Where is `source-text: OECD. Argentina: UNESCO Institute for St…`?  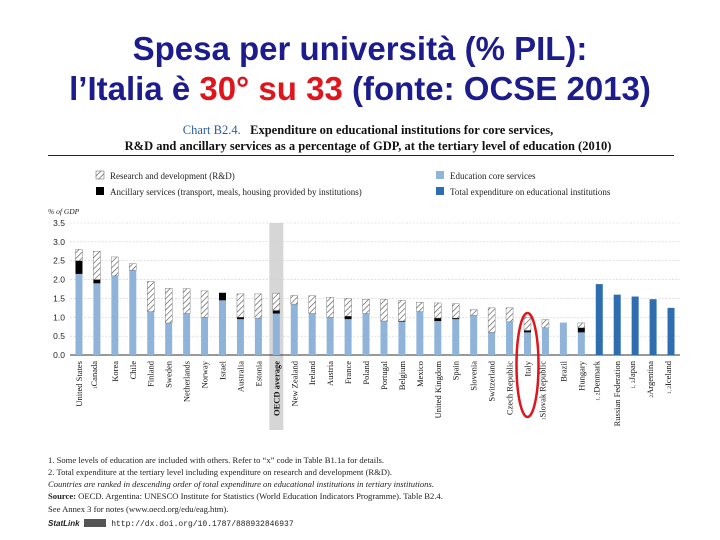 source-text: OECD. Argentina: UNESCO Institute for St… is located at coordinates (259, 496).